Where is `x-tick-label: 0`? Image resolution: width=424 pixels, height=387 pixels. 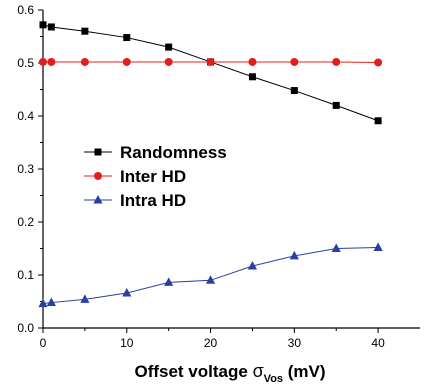 x-tick-label: 0 is located at coordinates (43, 343).